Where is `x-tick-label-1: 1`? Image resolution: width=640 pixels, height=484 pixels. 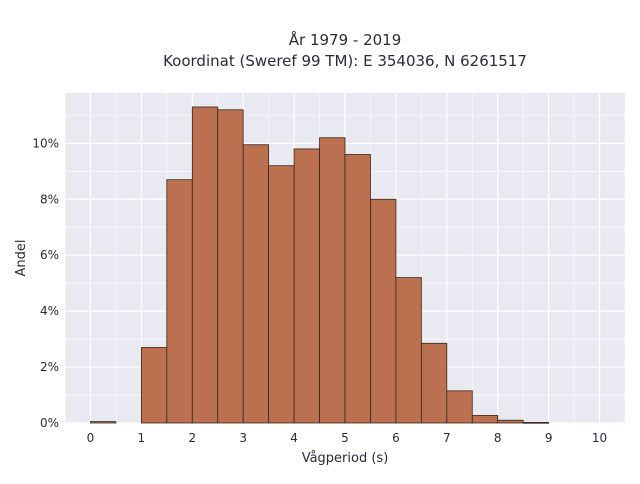 x-tick-label-1: 1 is located at coordinates (142, 438).